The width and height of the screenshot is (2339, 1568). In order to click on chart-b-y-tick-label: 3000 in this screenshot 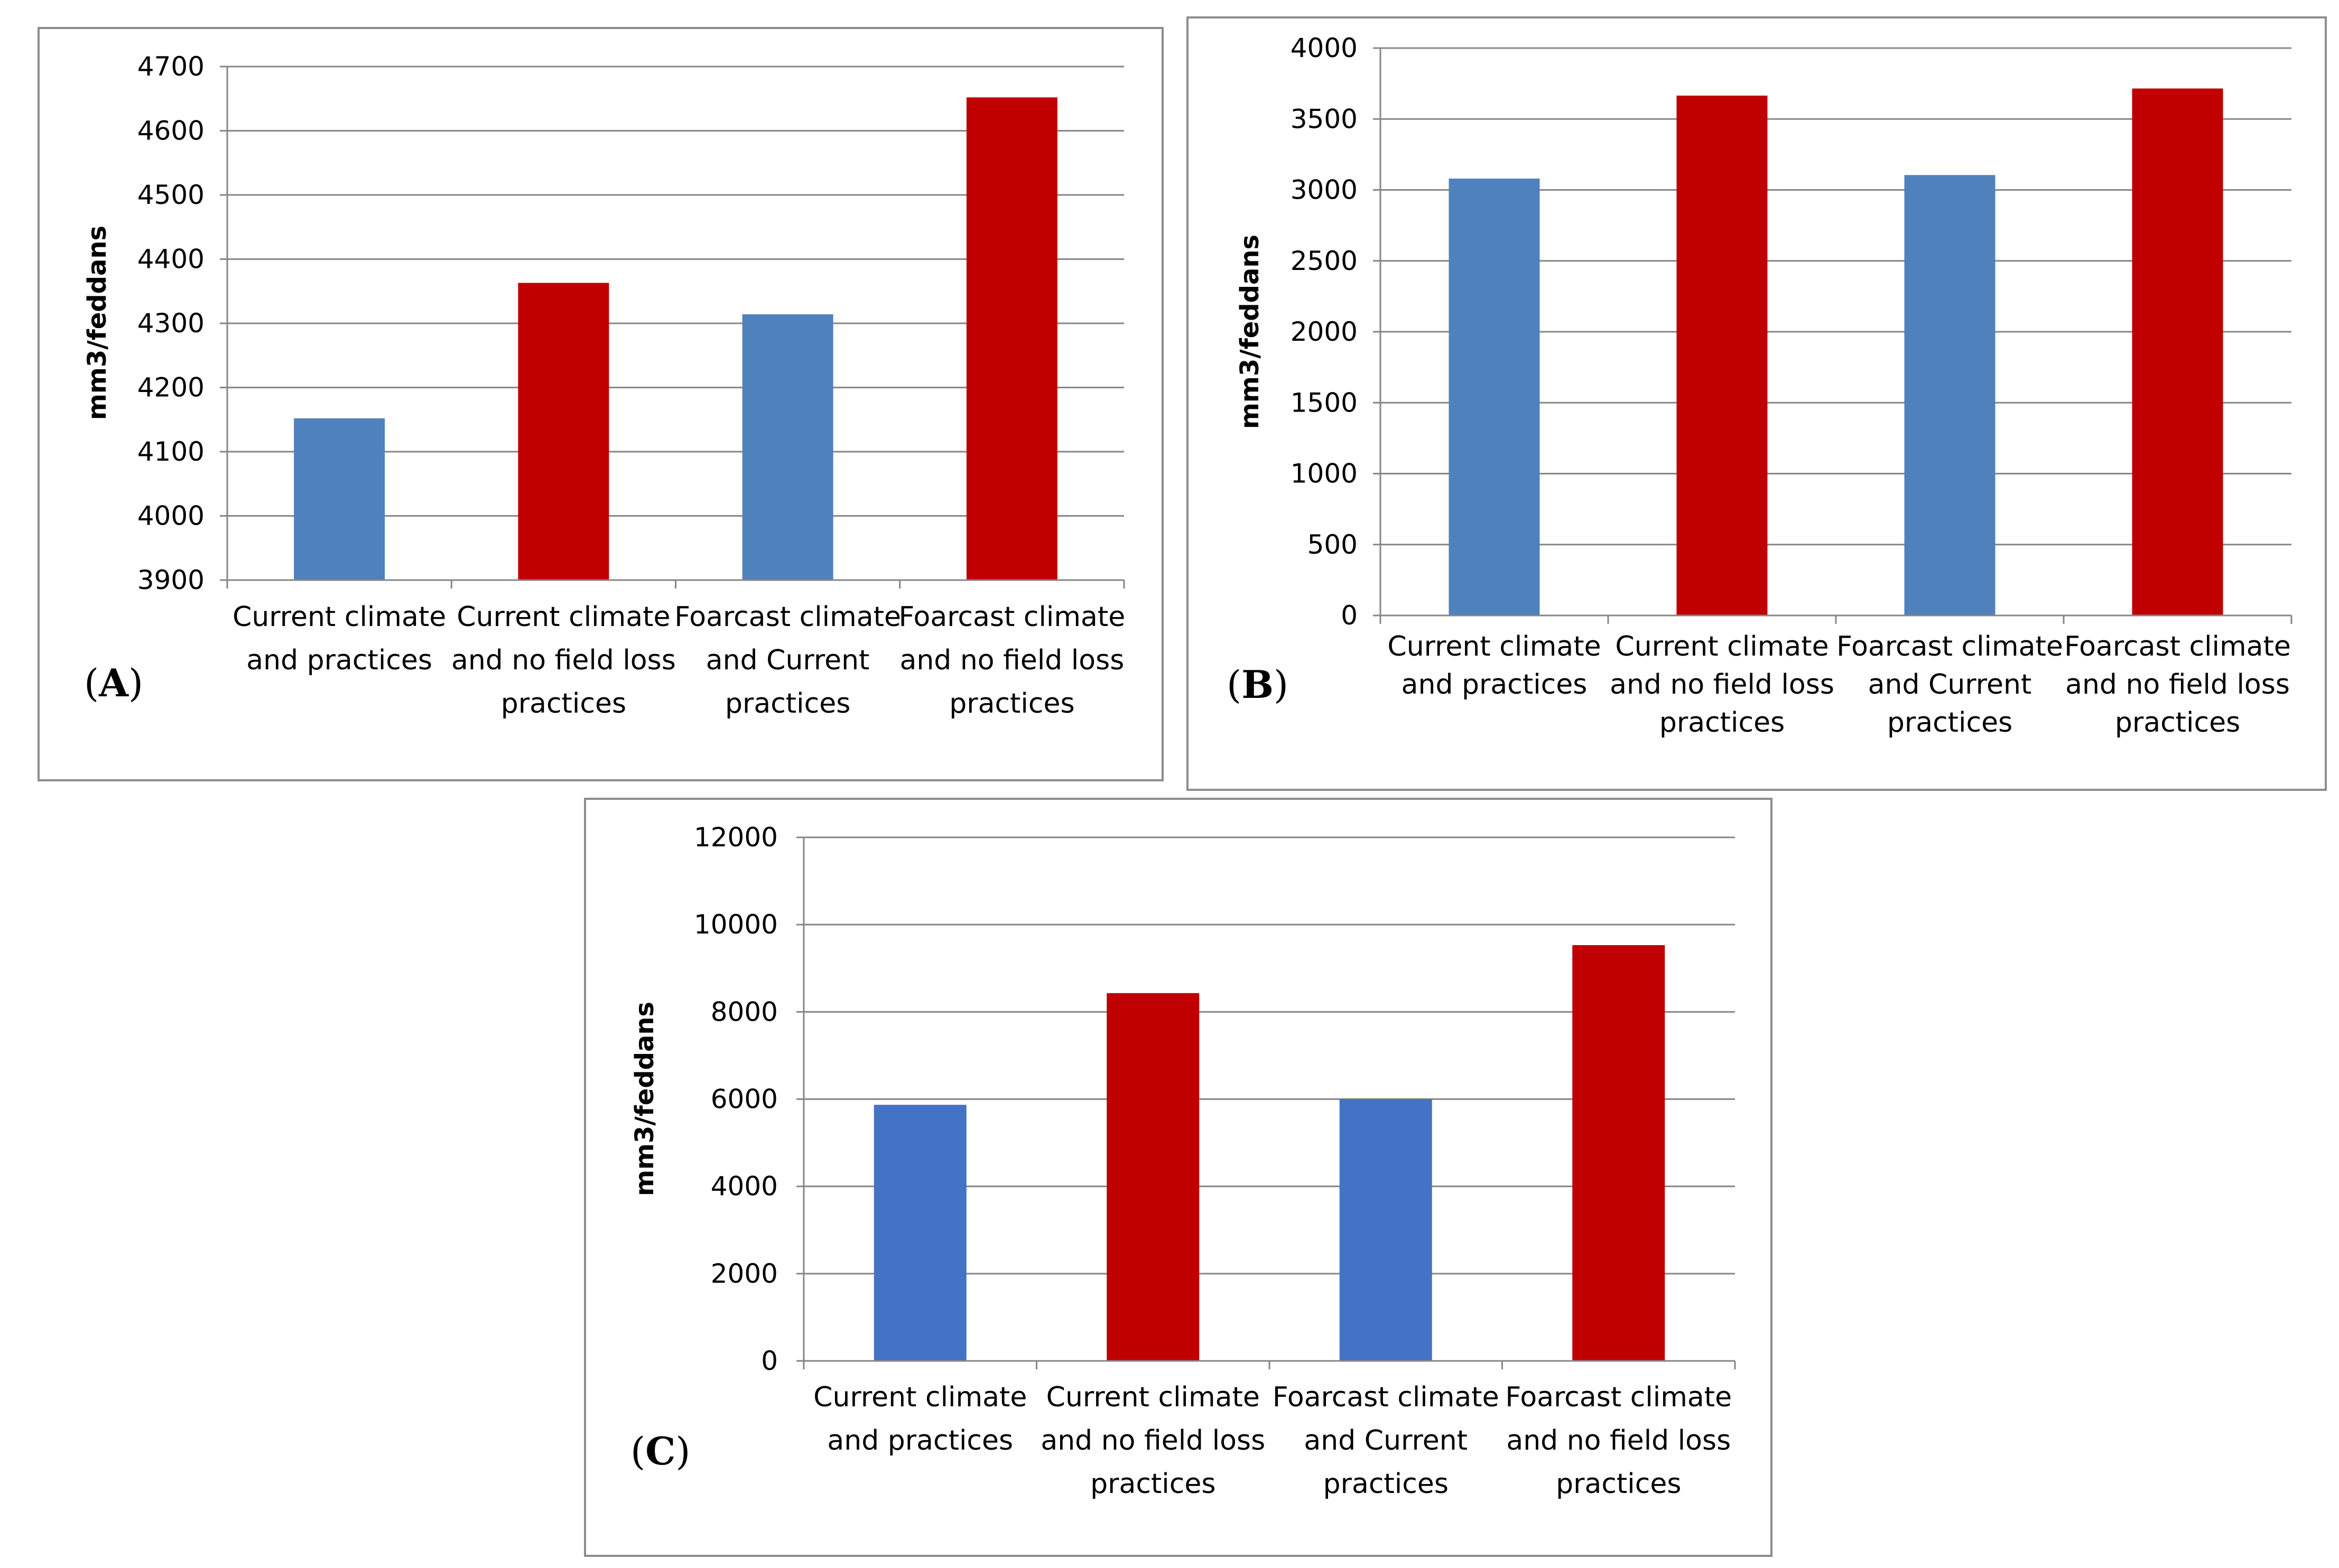, I will do `click(1325, 190)`.